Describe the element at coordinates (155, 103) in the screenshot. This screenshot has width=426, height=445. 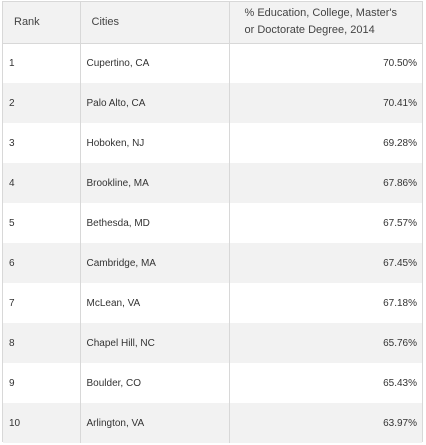
I see `city-cell: Palo Alto, CA` at that location.